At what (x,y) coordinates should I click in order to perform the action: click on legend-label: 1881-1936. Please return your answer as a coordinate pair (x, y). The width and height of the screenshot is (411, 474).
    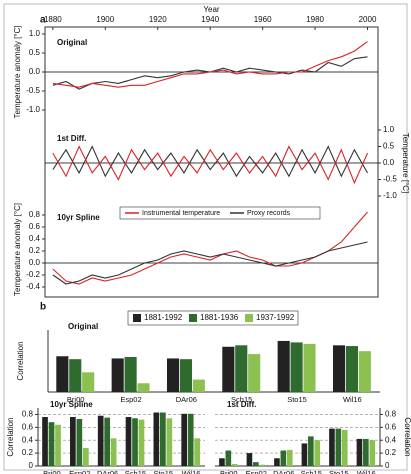
    Looking at the image, I should click on (219, 317).